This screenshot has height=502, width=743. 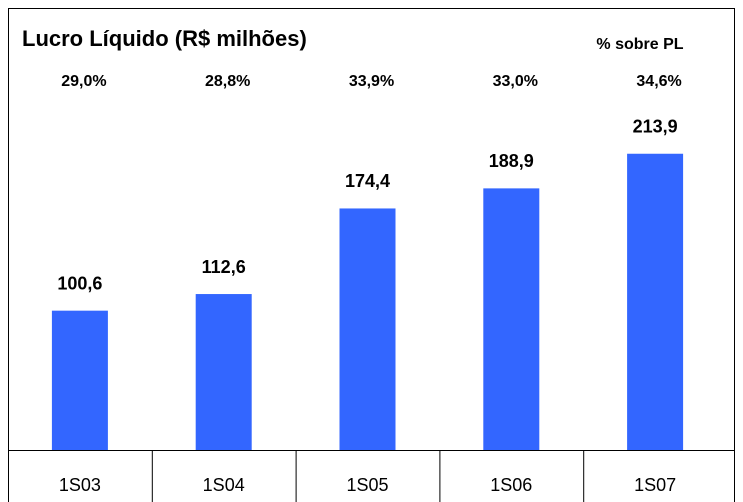 What do you see at coordinates (227, 81) in the screenshot?
I see `annotation: 28,8%` at bounding box center [227, 81].